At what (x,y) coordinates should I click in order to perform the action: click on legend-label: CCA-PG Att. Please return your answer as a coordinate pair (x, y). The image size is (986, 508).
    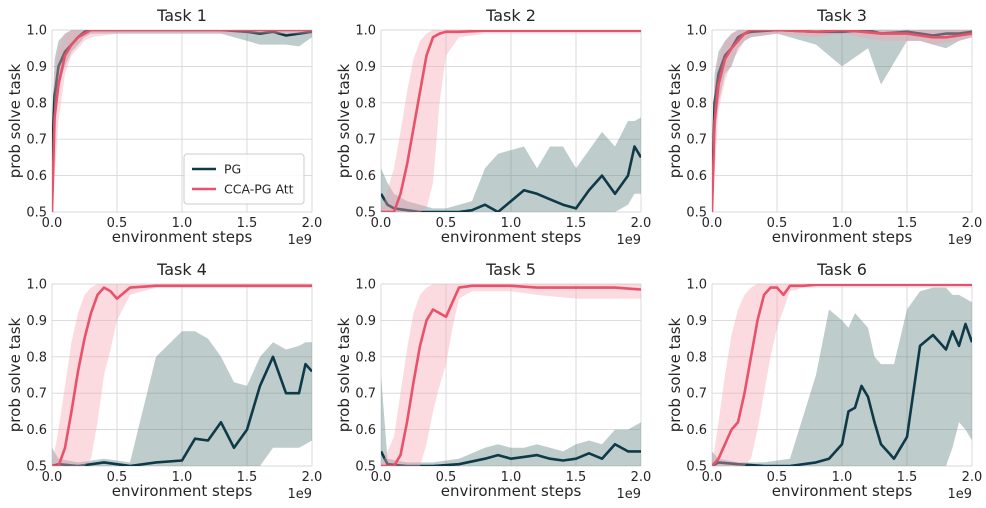
    Looking at the image, I should click on (259, 189).